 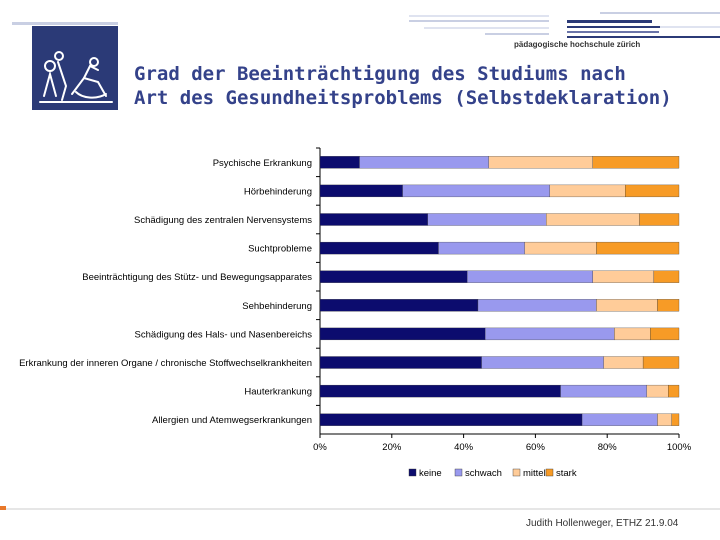 I want to click on footer: Judith Hollenweger, ETHZ 21.9.04, so click(x=602, y=523).